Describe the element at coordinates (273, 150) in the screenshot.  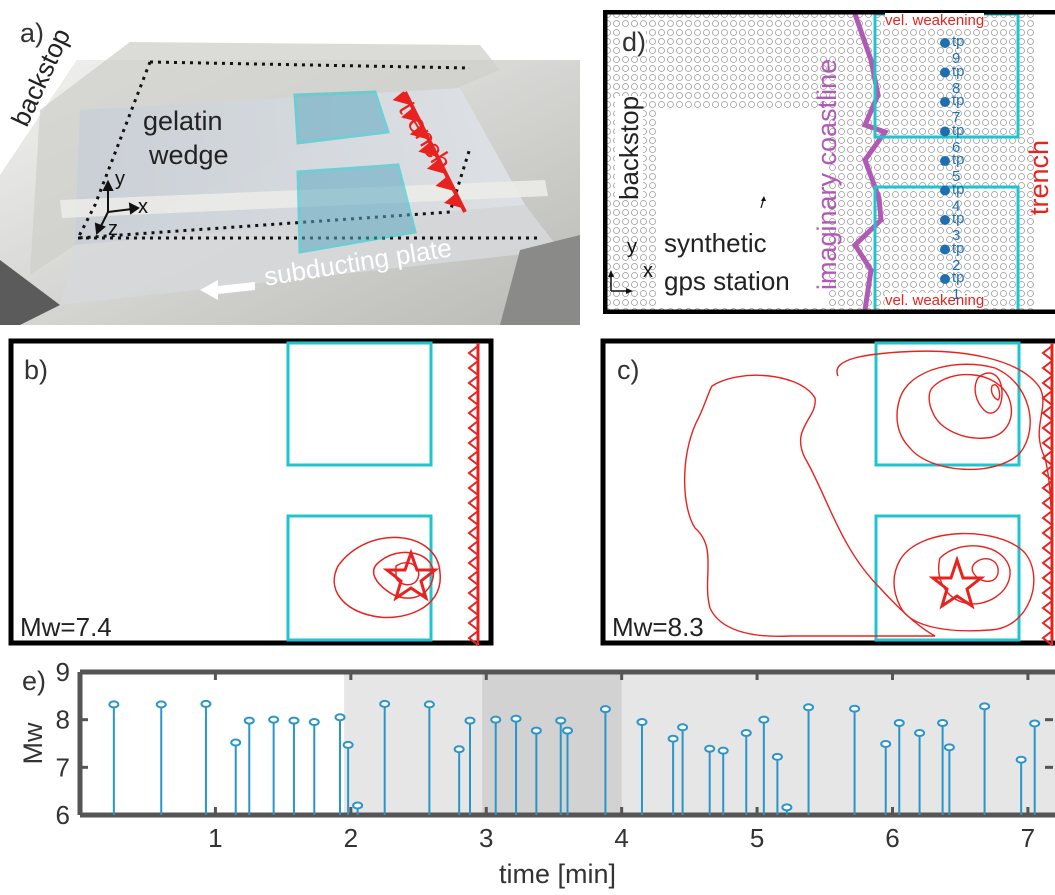
I see `wedge-outline` at that location.